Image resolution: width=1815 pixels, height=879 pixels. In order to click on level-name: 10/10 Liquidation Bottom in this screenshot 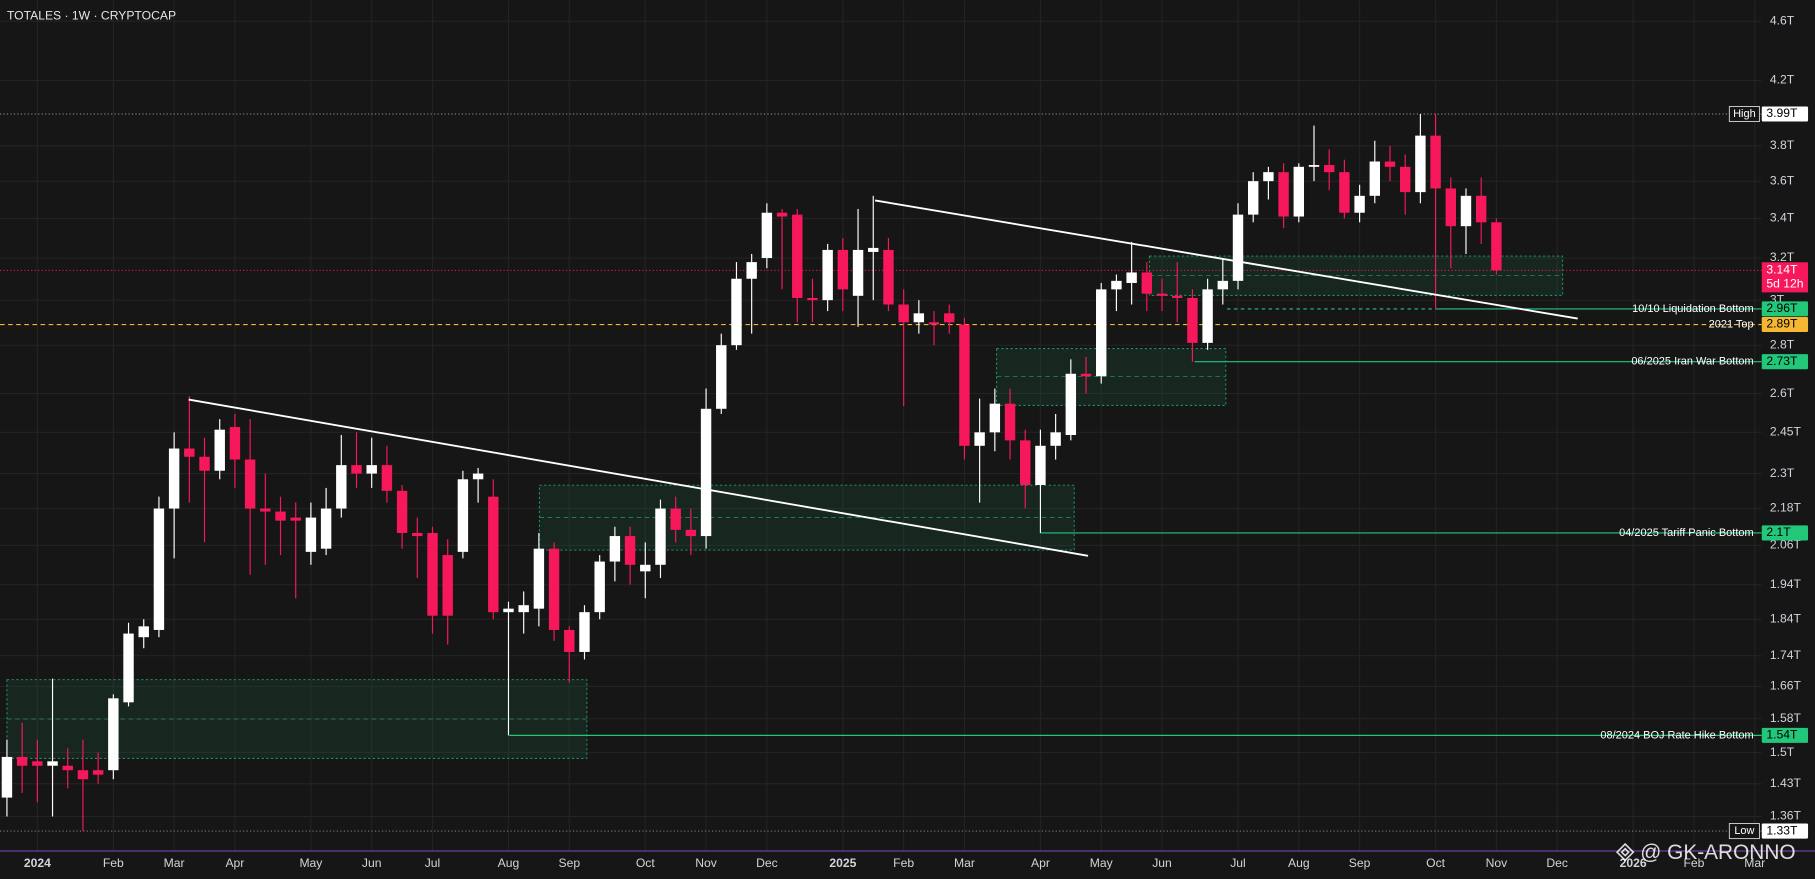, I will do `click(1693, 309)`.